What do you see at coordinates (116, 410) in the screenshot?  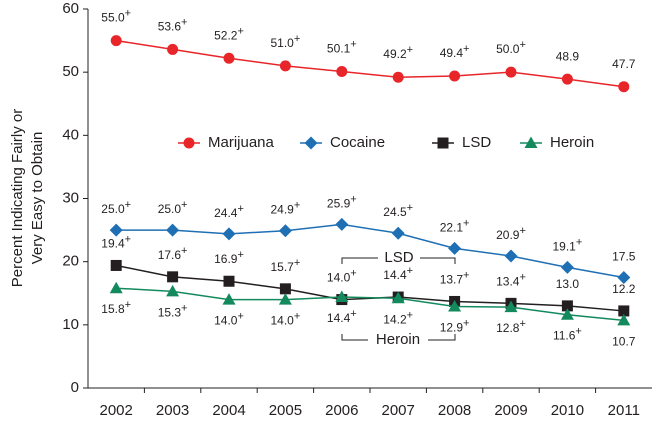 I see `x-tick-label: 2002` at bounding box center [116, 410].